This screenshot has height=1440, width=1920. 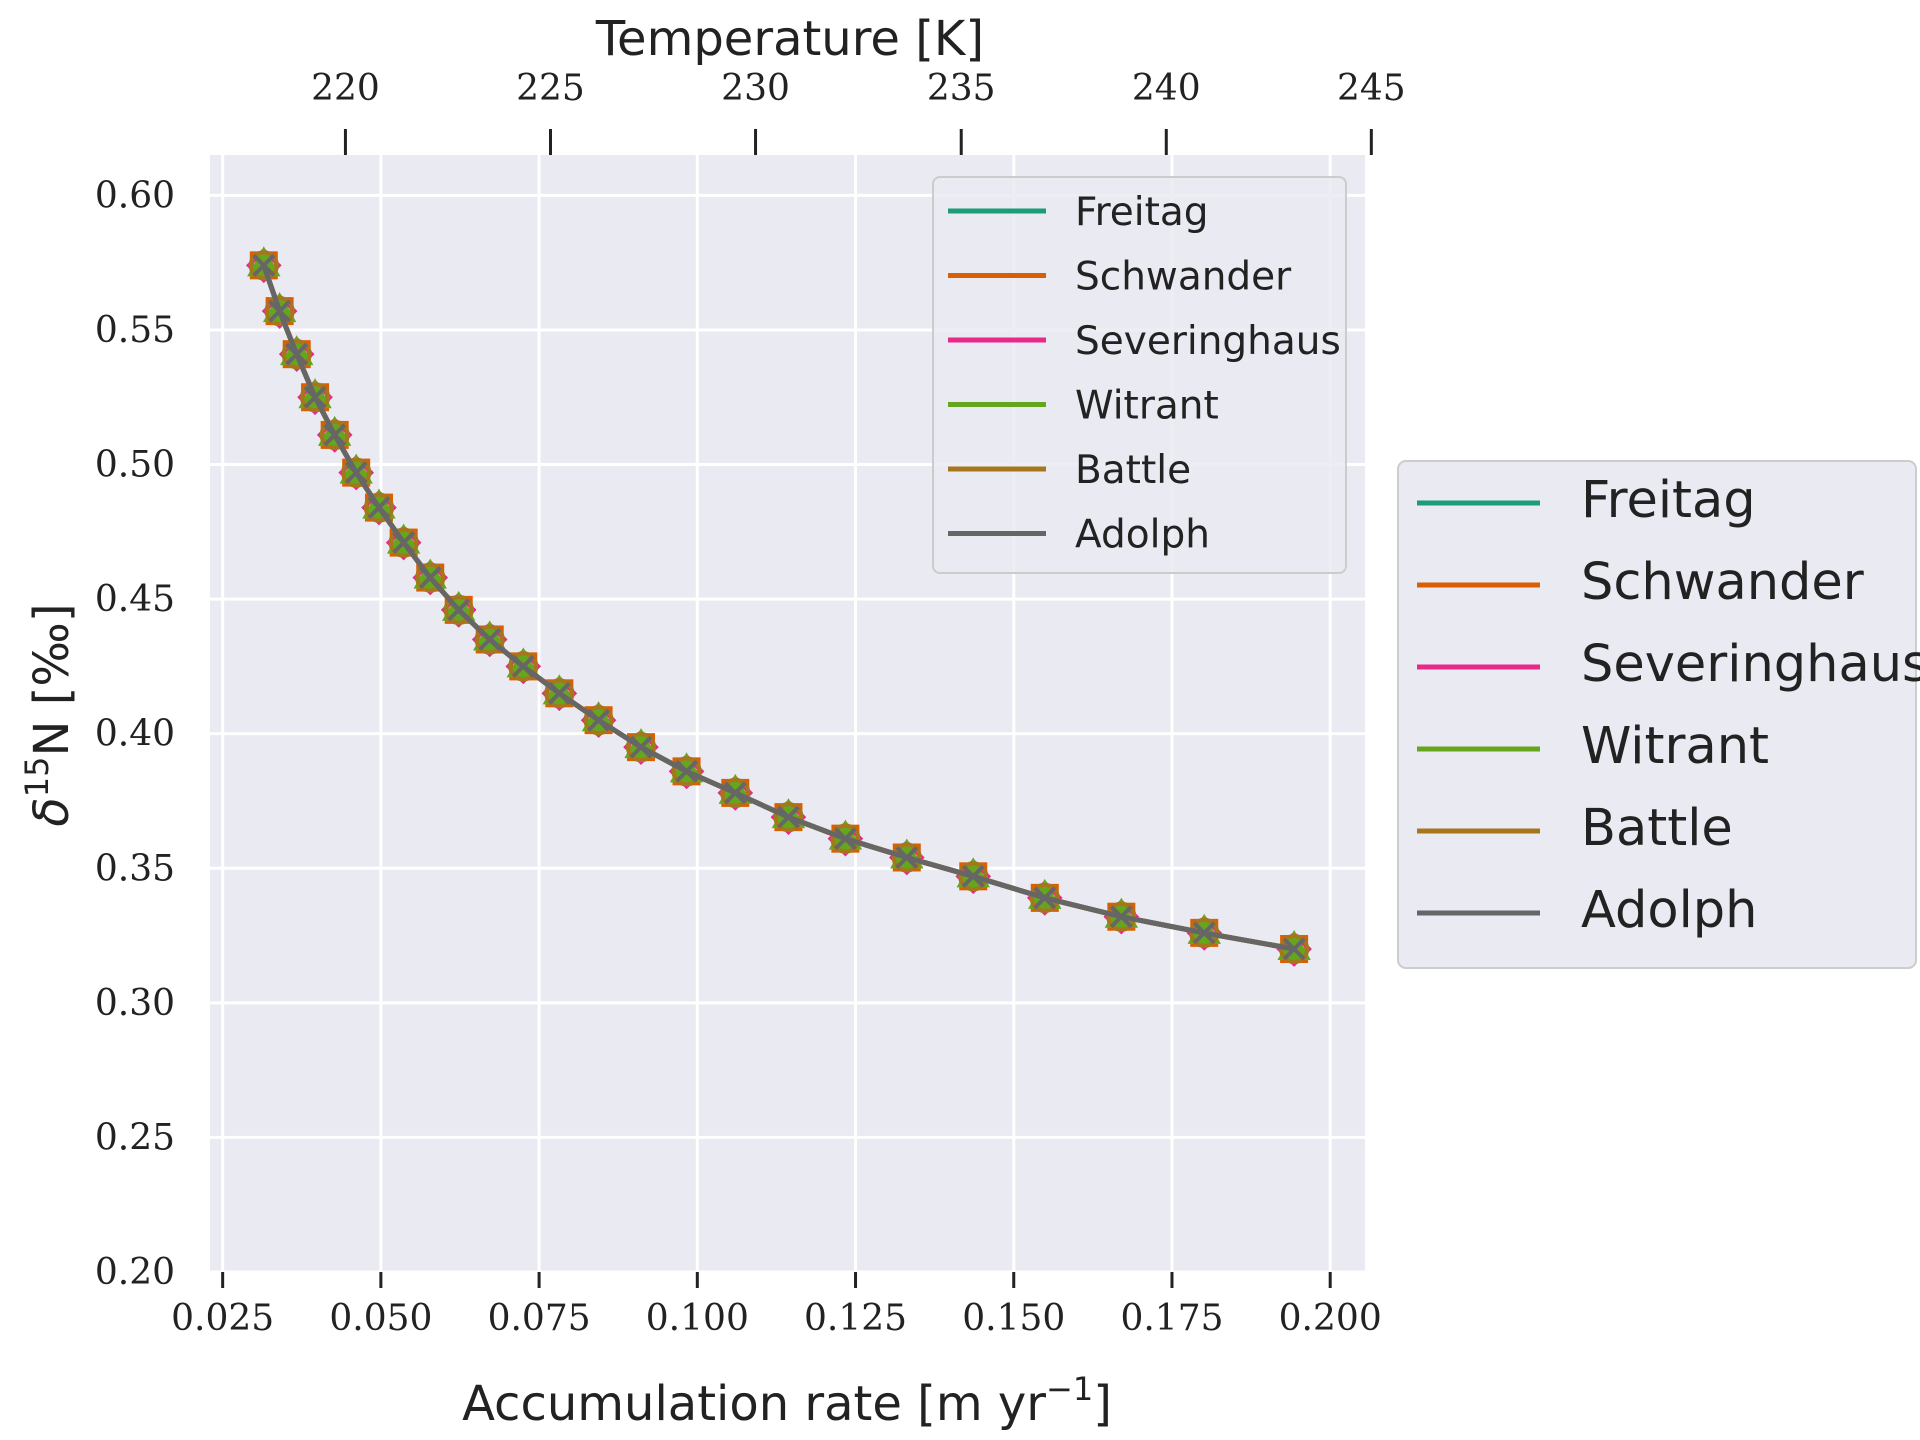 What do you see at coordinates (1013, 1318) in the screenshot?
I see `x-tick-label: 0.150` at bounding box center [1013, 1318].